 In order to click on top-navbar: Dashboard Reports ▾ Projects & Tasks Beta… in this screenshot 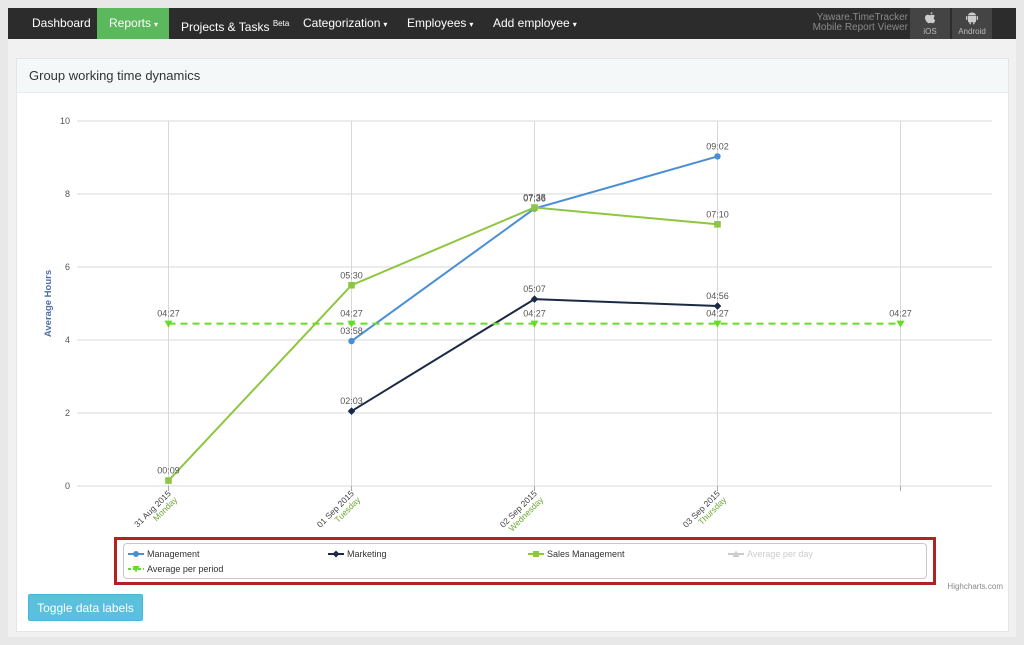, I will do `click(512, 23)`.